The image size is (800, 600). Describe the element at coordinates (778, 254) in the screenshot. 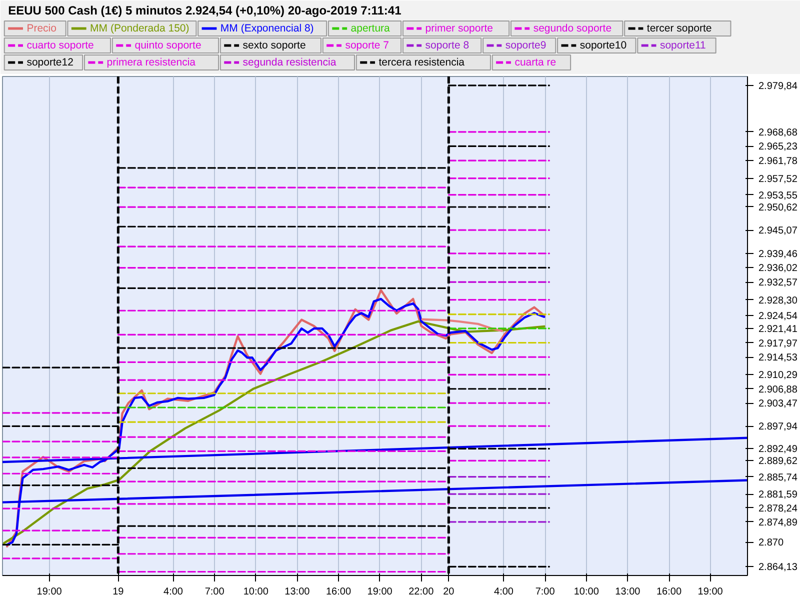

I see `y-tick-label: 2.939,46` at that location.